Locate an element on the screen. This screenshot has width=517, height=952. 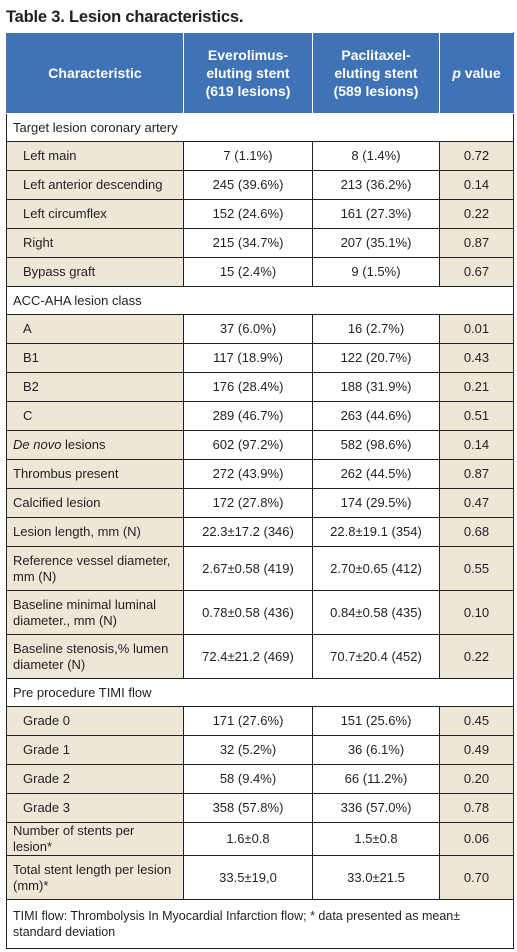
p-value: 0.22 is located at coordinates (476, 656).